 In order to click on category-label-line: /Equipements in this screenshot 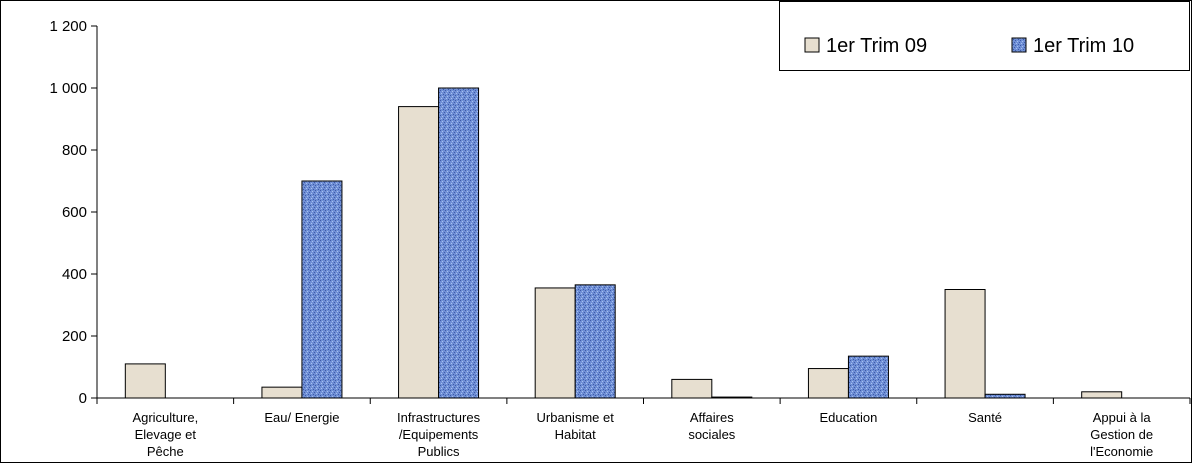, I will do `click(439, 434)`.